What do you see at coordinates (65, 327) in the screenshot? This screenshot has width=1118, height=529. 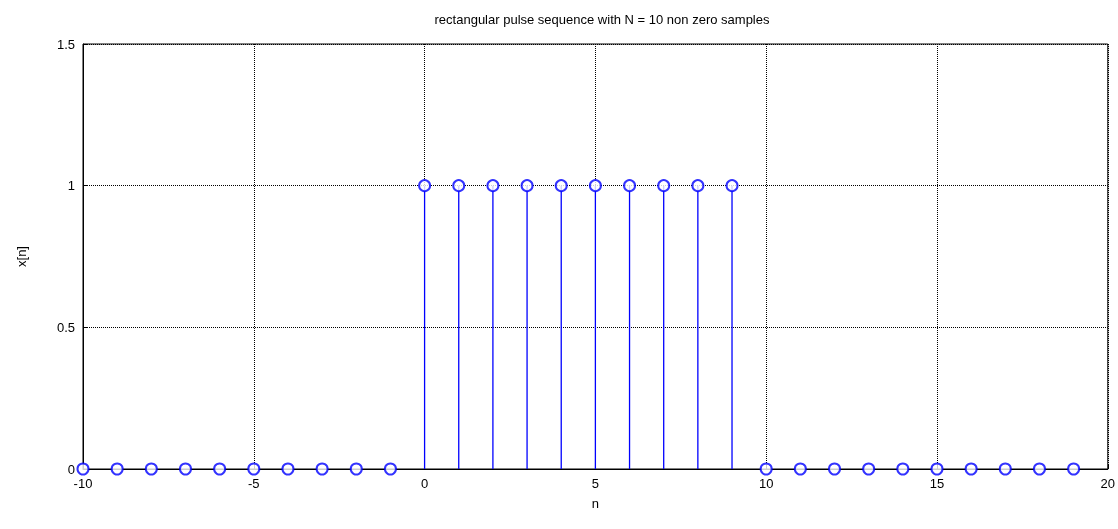 I see `y-tick-label: 0.5` at bounding box center [65, 327].